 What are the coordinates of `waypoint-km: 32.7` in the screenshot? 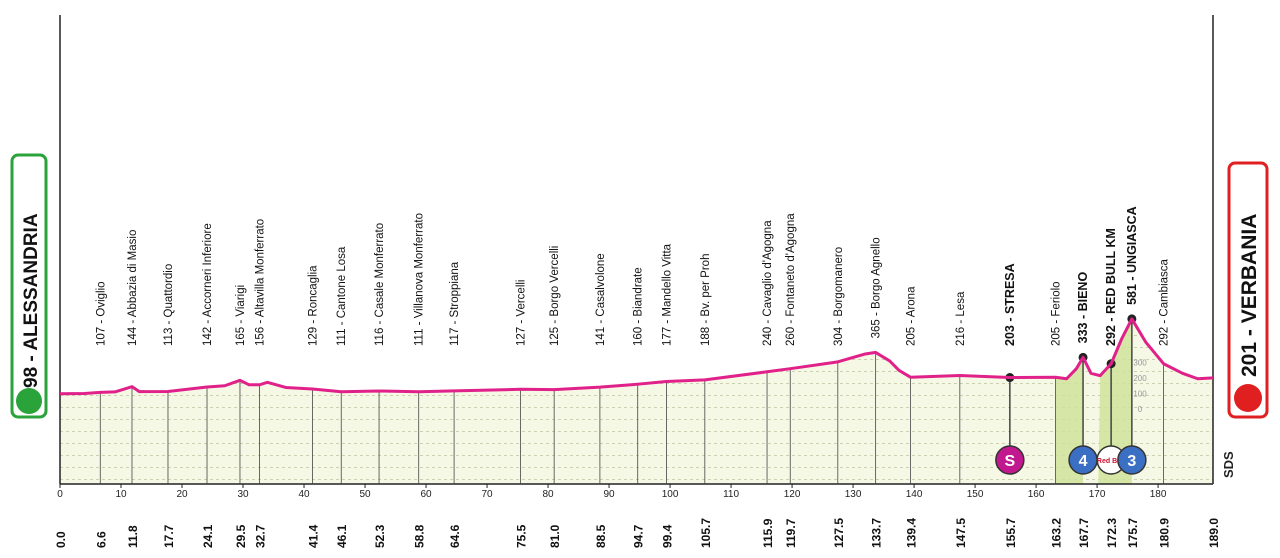 It's located at (260, 536).